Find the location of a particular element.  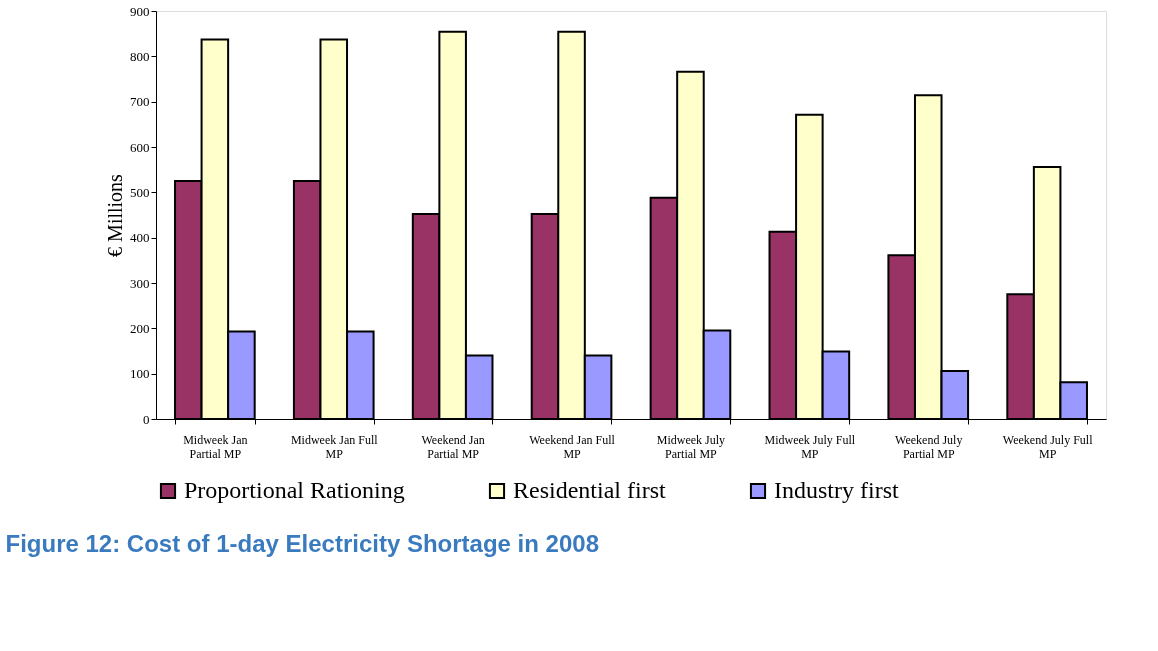

y-tick-label: 400 is located at coordinates (140, 238).